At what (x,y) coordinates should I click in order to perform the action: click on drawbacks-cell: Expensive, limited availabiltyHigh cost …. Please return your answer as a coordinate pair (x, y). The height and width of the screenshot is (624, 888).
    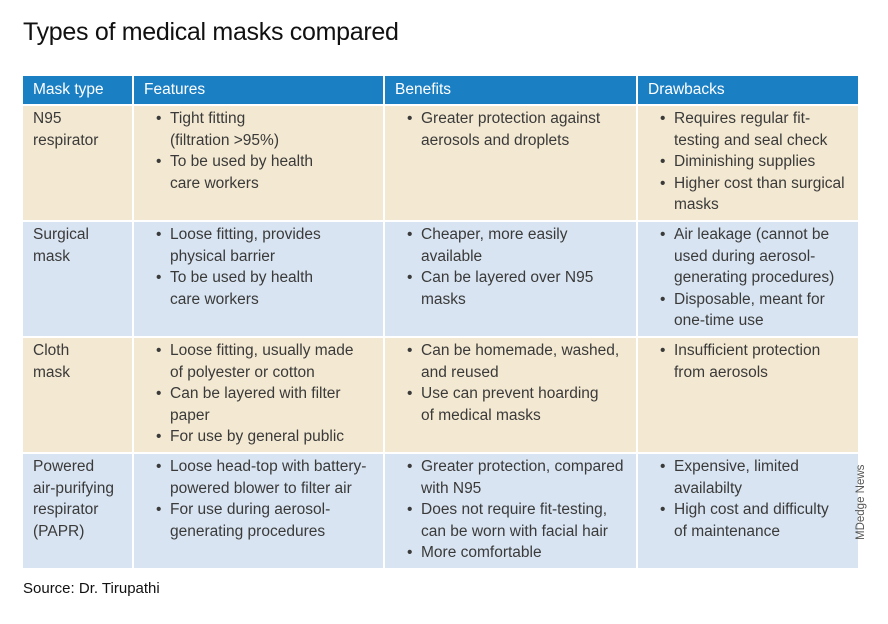
    Looking at the image, I should click on (747, 509).